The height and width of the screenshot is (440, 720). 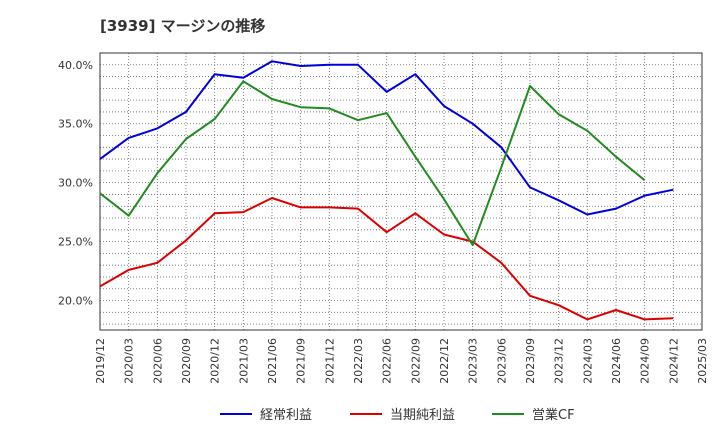 What do you see at coordinates (75, 183) in the screenshot?
I see `y-tick-label: 30.0%` at bounding box center [75, 183].